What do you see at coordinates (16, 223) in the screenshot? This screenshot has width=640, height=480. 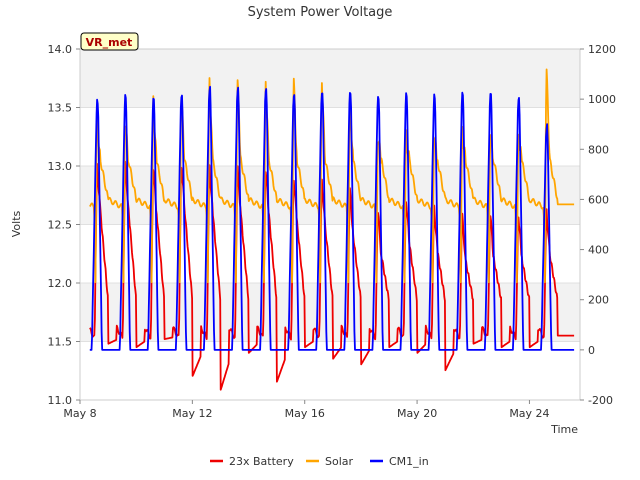 I see `y-axis-label: Volts` at bounding box center [16, 223].